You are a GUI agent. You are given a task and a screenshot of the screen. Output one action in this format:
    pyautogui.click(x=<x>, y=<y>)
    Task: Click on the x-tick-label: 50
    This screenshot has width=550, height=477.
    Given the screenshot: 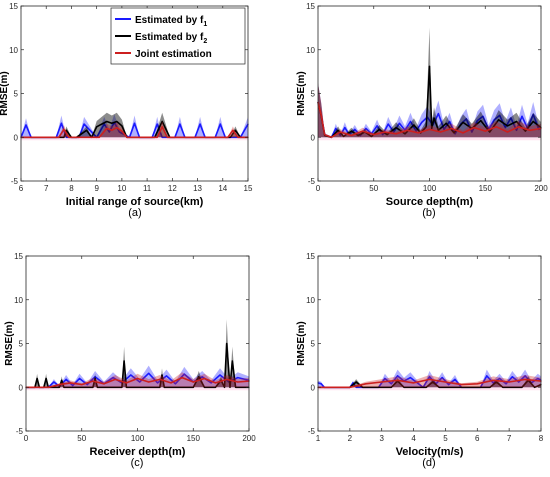 What is the action you would take?
    pyautogui.click(x=373, y=188)
    